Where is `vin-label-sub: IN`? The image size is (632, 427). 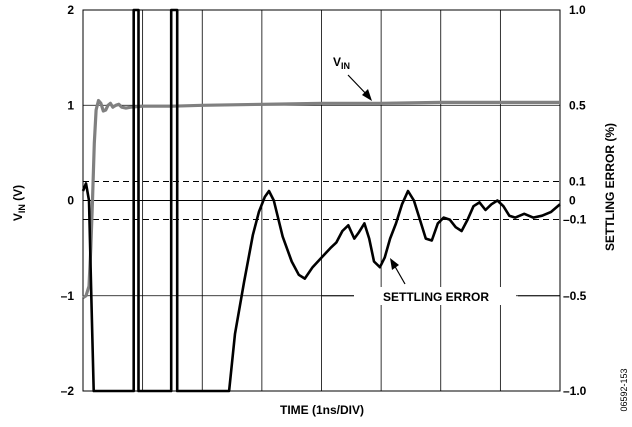 vin-label-sub: IN is located at coordinates (345, 66).